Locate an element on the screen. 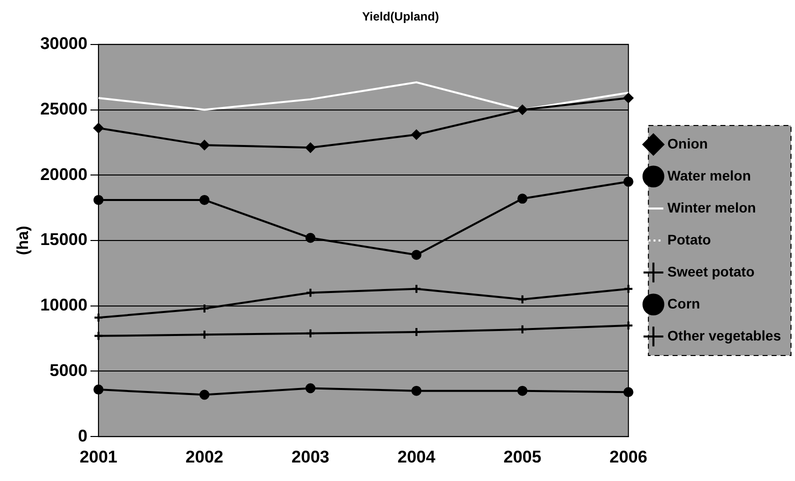  x-tick-label: 2001 is located at coordinates (99, 456).